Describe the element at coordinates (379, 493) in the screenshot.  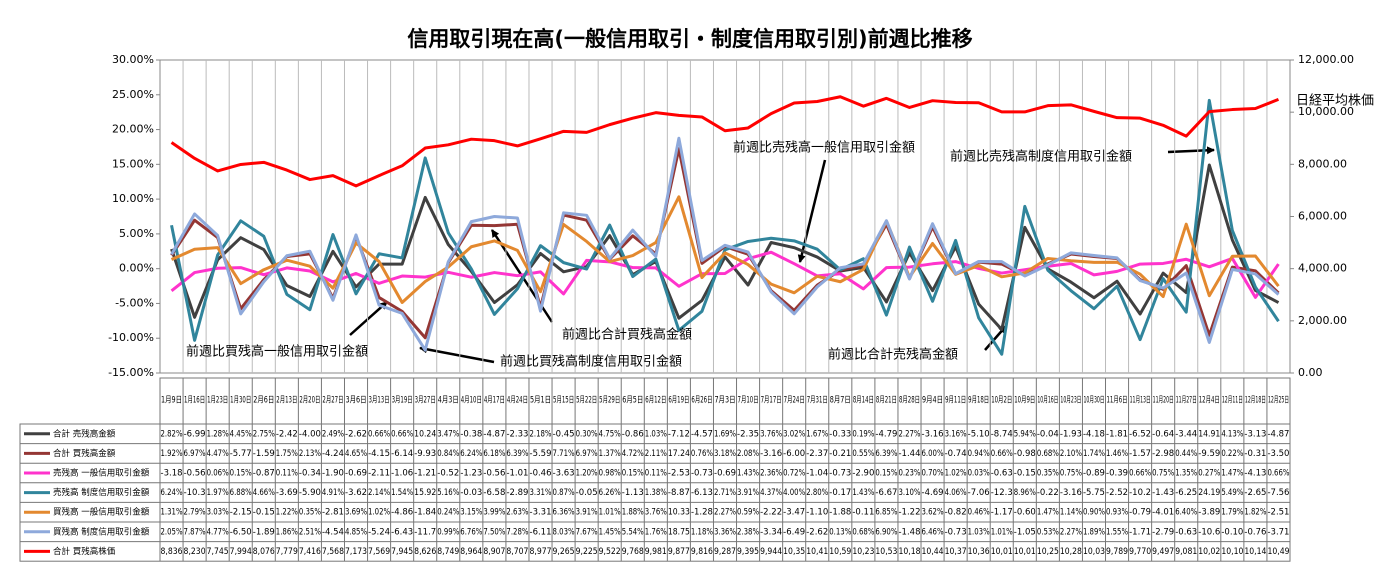
I see `table-cell: 2.14%` at that location.